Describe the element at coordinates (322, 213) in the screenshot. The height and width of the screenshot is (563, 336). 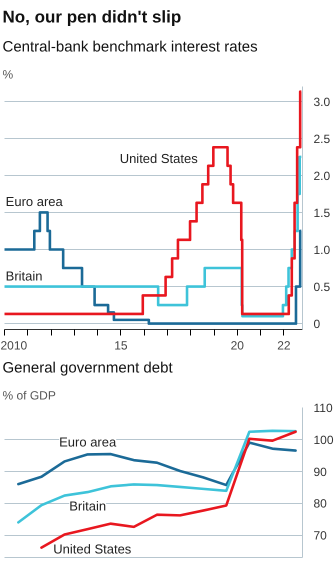
I see `y-tick-label: 1.5` at that location.